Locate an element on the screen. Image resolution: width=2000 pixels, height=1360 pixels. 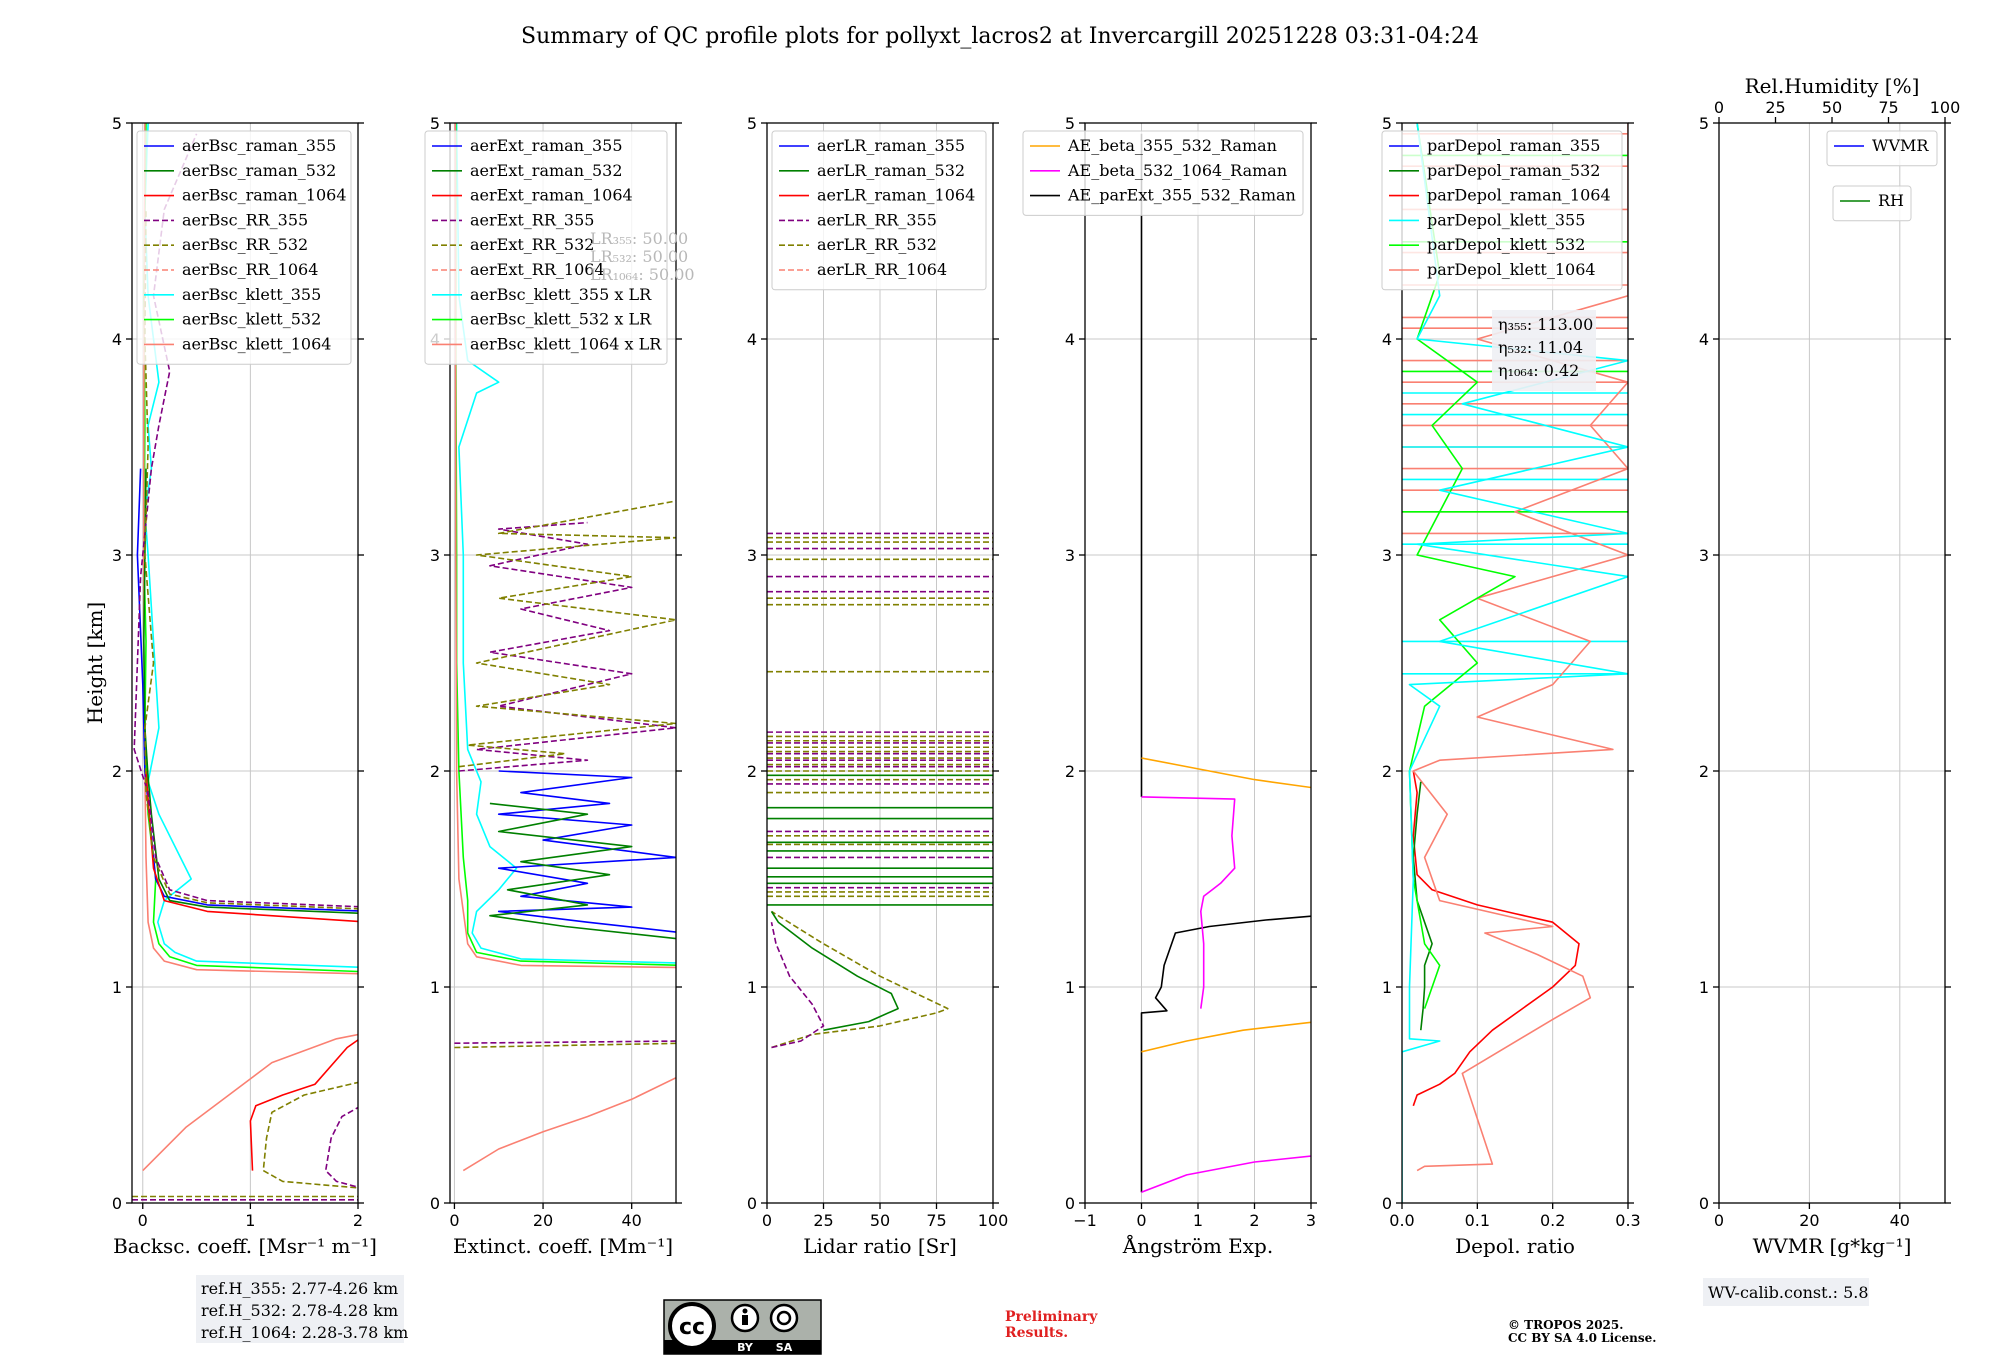
legend-label-0: aerBsc_raman_355 is located at coordinates (259, 145).